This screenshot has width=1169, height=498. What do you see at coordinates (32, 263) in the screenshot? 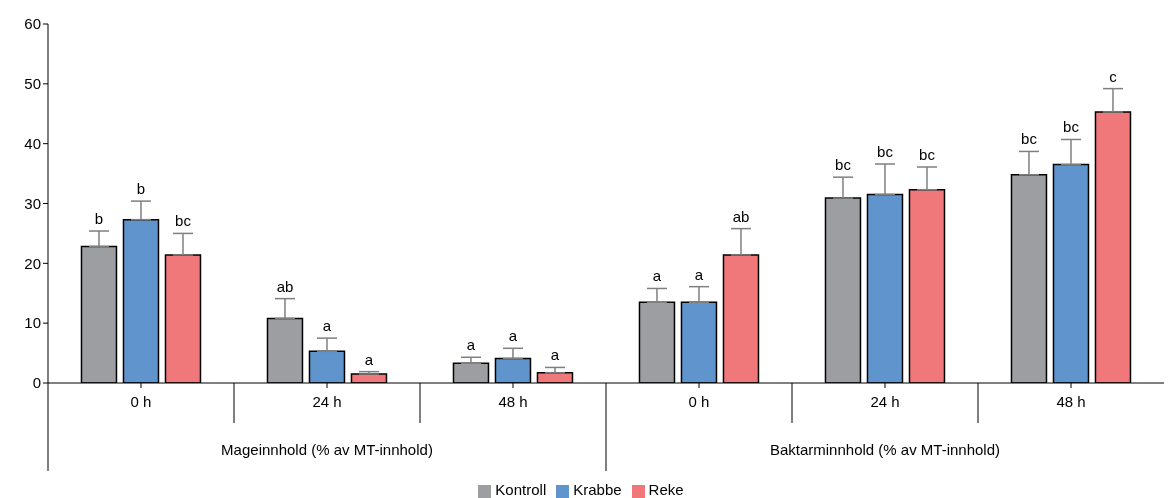
I see `y-tick-label: 20` at bounding box center [32, 263].